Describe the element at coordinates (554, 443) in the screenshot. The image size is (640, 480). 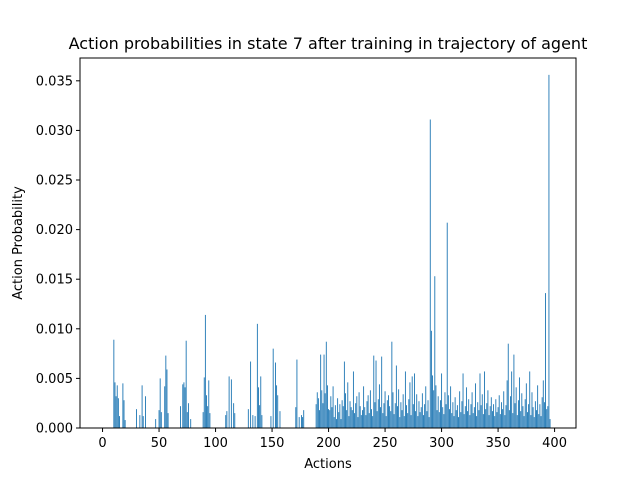
I see `x-tick-label: 400` at that location.